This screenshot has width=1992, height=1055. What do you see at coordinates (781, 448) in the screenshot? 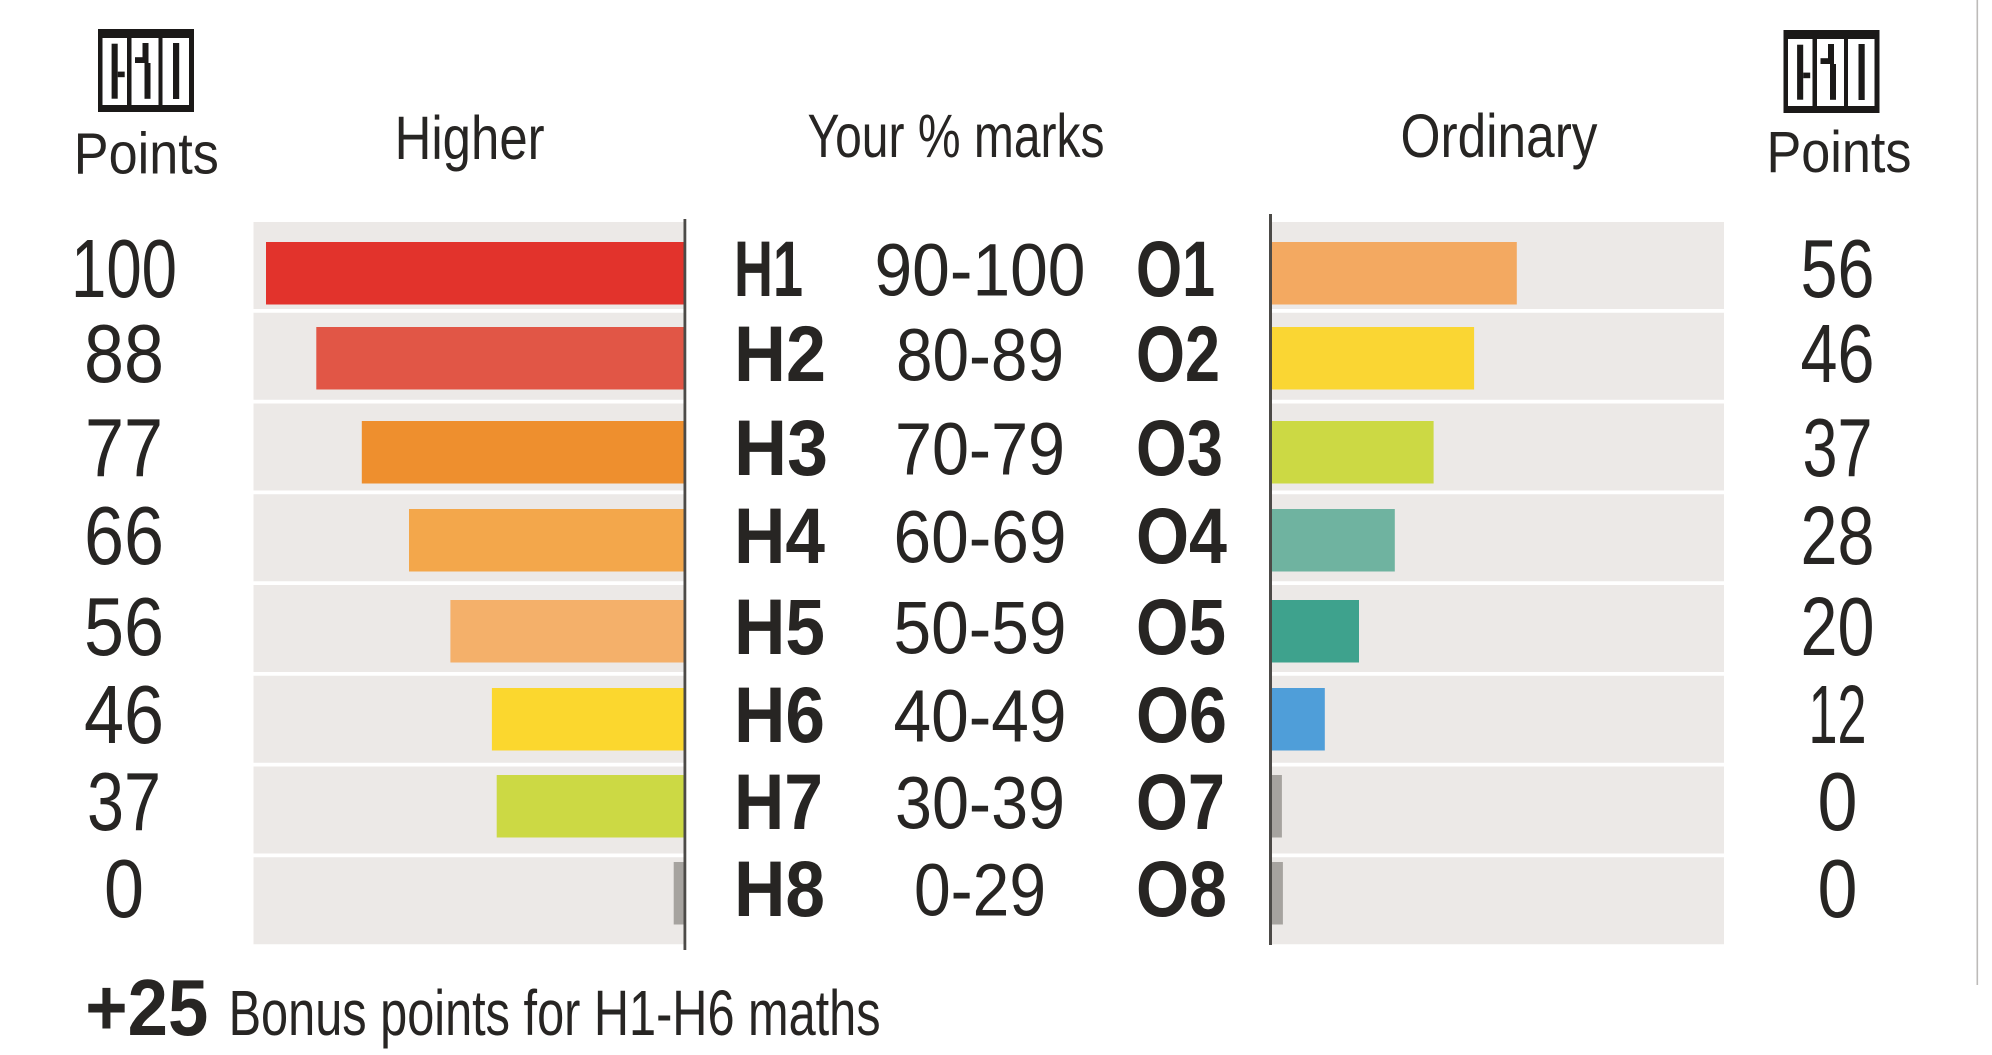
I see `svg-text: H3` at bounding box center [781, 448].